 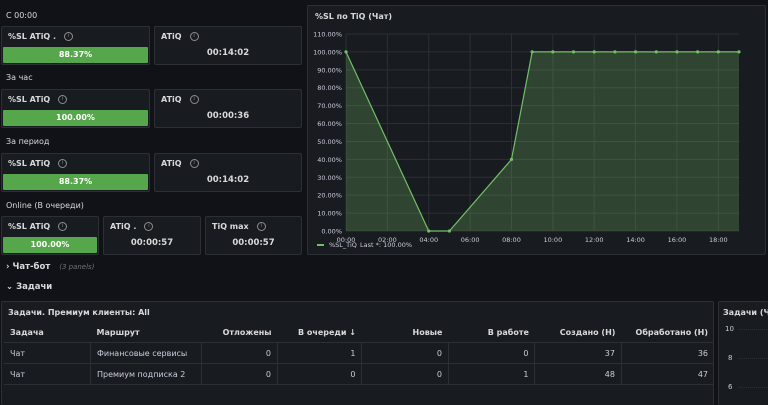 What do you see at coordinates (667, 353) in the screenshot?
I see `cell-processed: 36` at bounding box center [667, 353].